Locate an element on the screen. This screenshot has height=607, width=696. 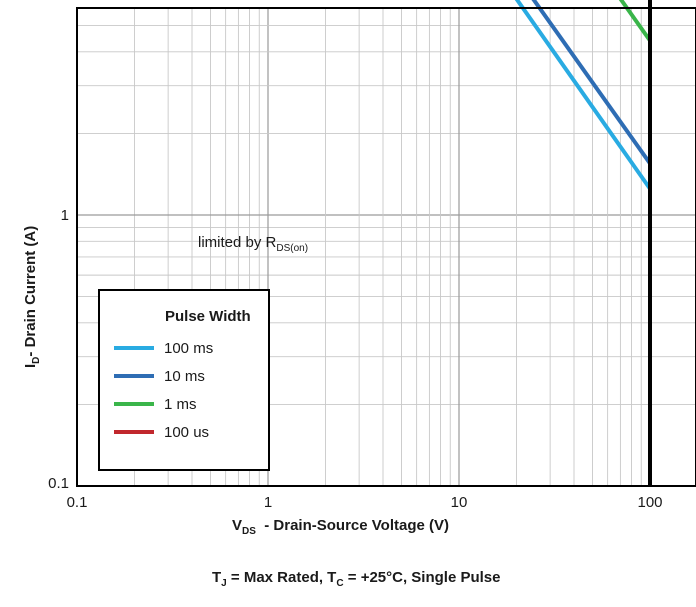
legend-items: 100 ms 10 ms 1 ms 100 us is located at coordinates (163, 390).